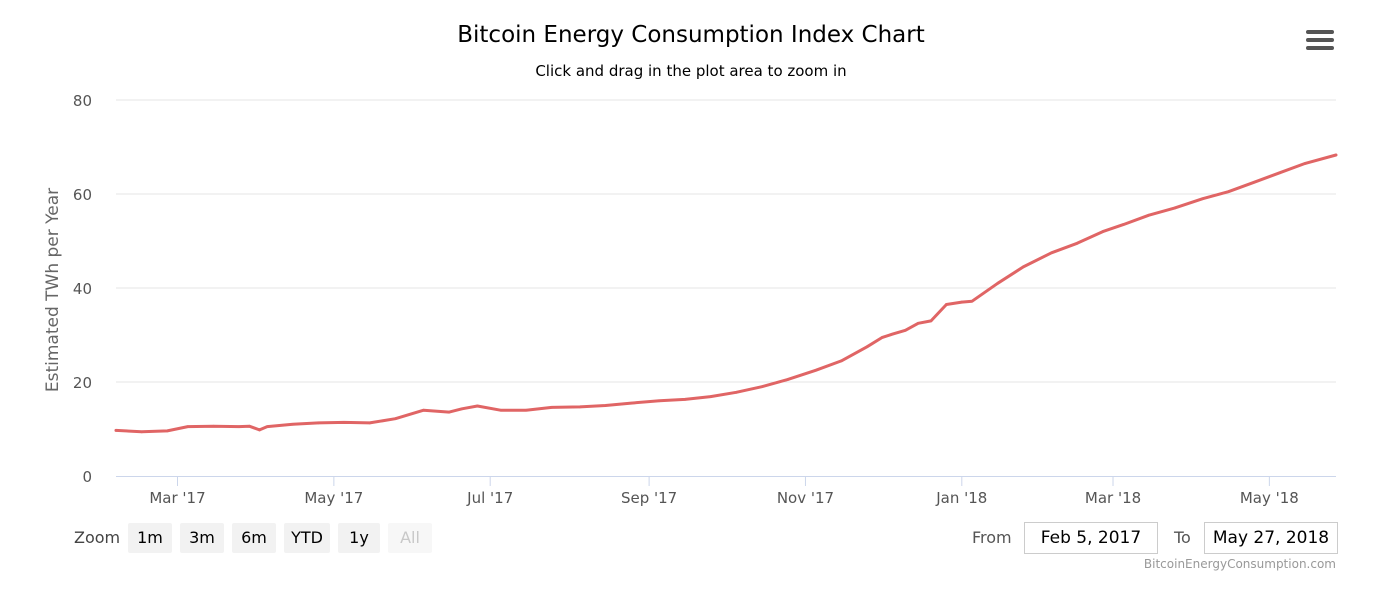 The height and width of the screenshot is (596, 1382). Describe the element at coordinates (649, 498) in the screenshot. I see `x-tick-label: Sep '17` at that location.